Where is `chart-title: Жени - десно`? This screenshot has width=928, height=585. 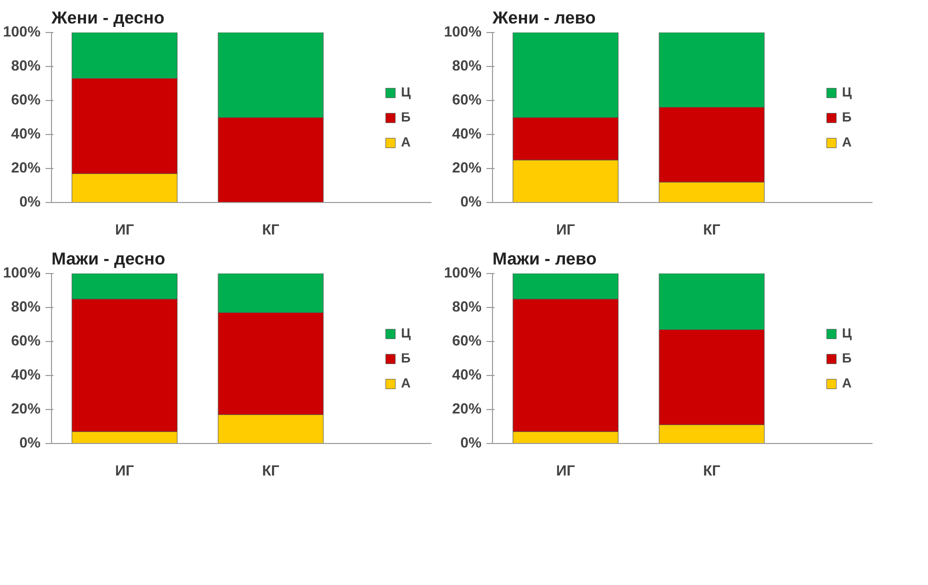 chart-title: Жени - десно is located at coordinates (107, 18).